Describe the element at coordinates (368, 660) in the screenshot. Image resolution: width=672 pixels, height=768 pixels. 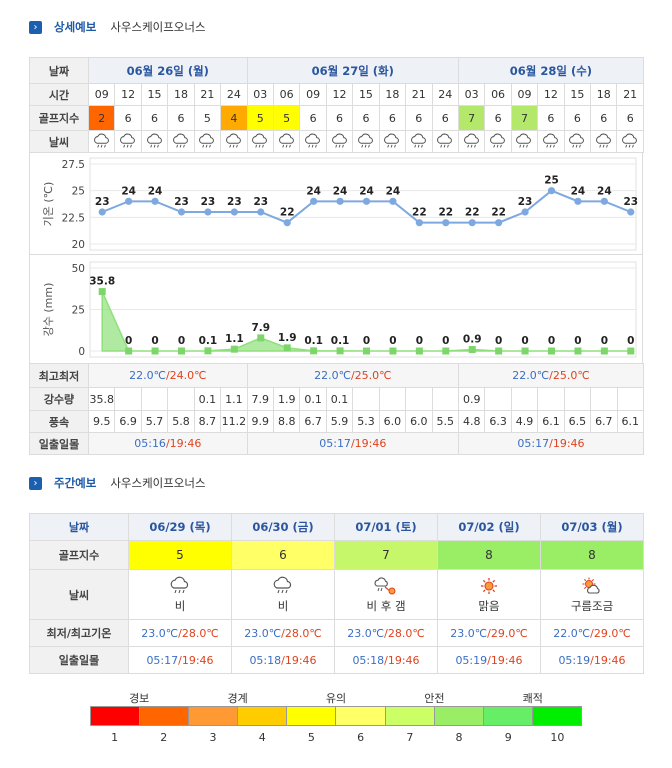
I see `sunrise: 05:18` at that location.